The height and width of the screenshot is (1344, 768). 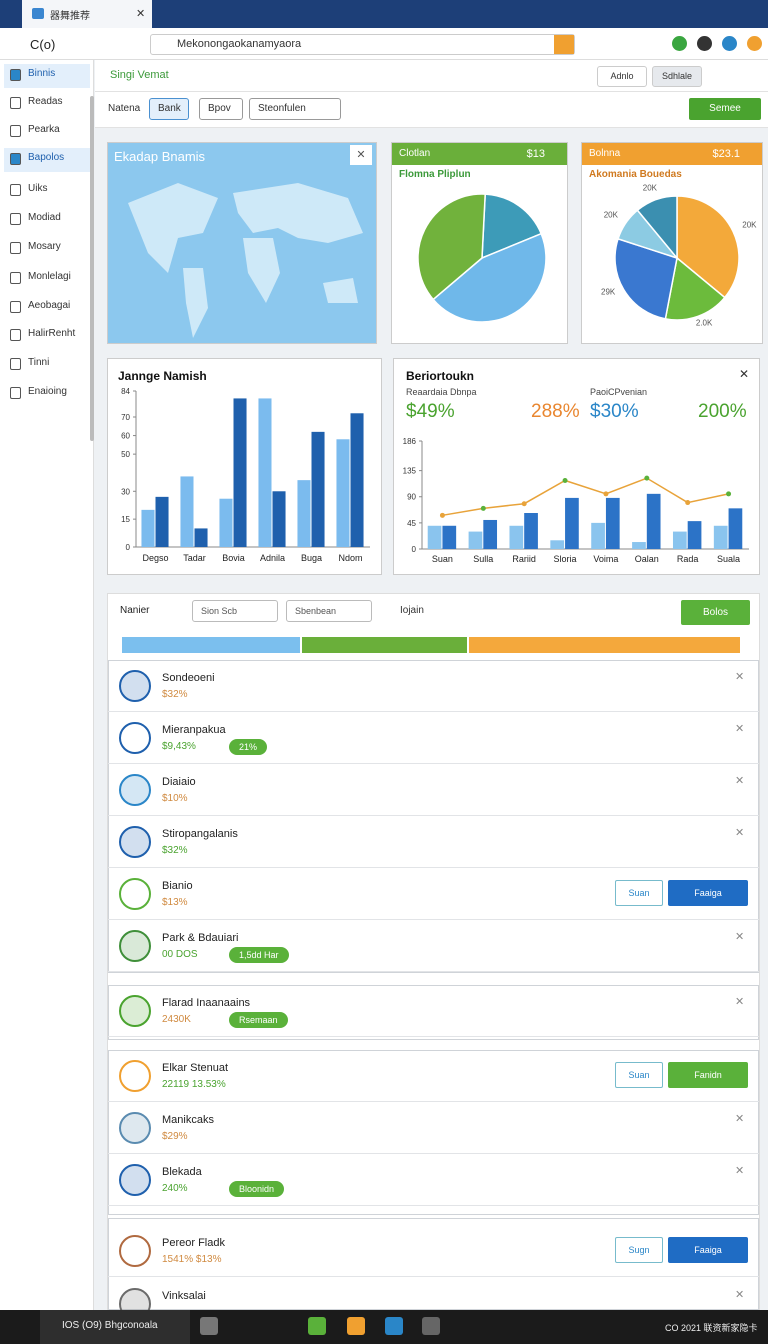 What do you see at coordinates (188, 678) in the screenshot?
I see `item-name: Sondeoeni` at bounding box center [188, 678].